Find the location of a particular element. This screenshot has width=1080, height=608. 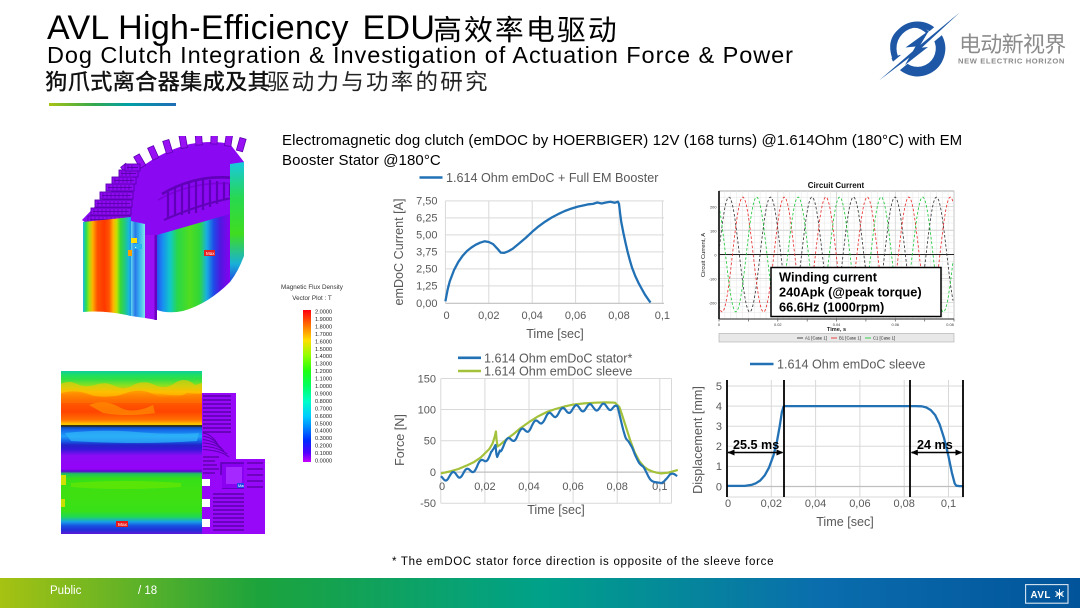

svg-text: Force [N] is located at coordinates (400, 440).